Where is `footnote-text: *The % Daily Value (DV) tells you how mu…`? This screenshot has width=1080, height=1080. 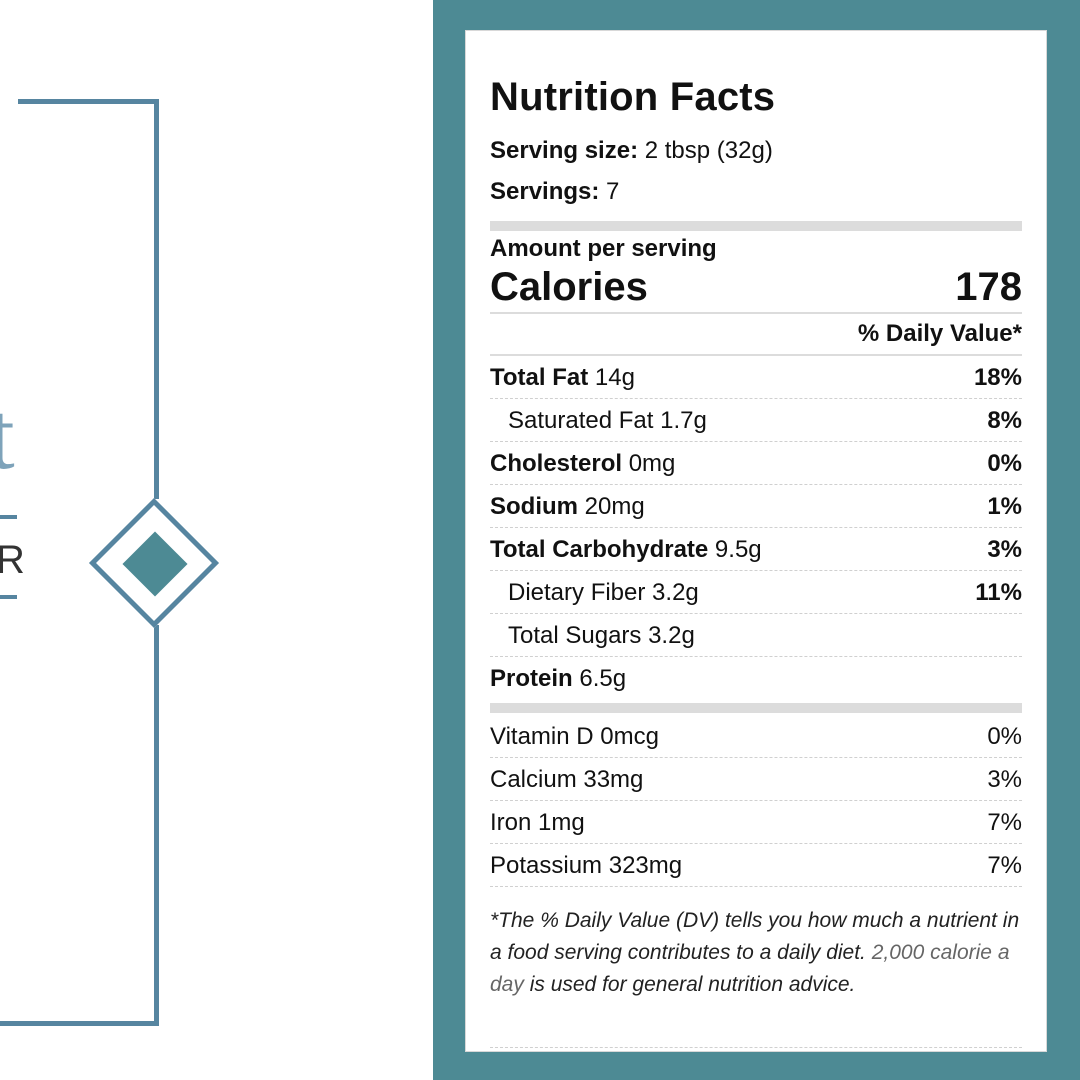 footnote-text: *The % Daily Value (DV) tells you how mu… is located at coordinates (755, 936).